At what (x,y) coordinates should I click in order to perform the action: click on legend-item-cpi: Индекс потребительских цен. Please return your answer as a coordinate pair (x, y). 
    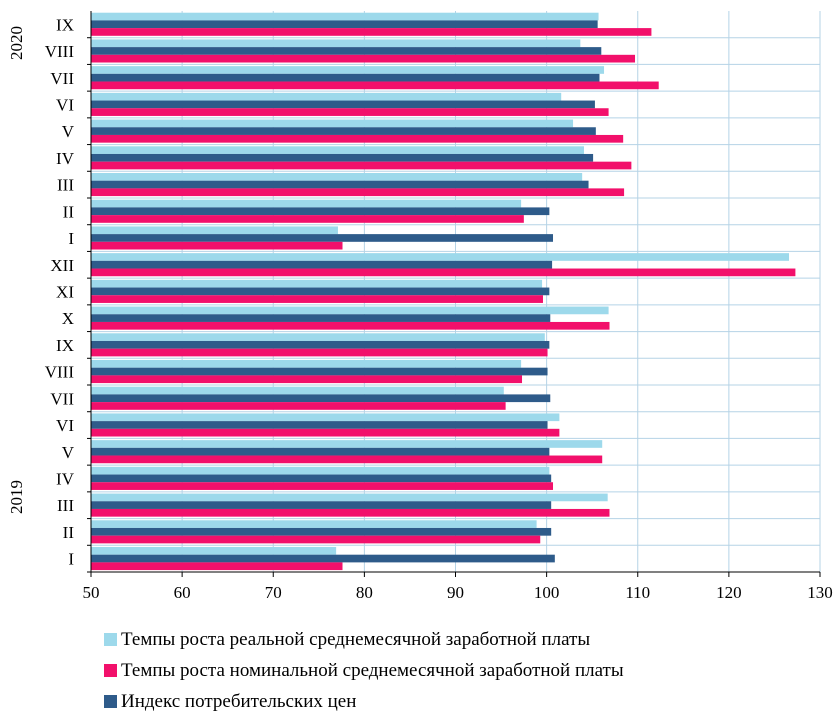
    Looking at the image, I should click on (364, 701).